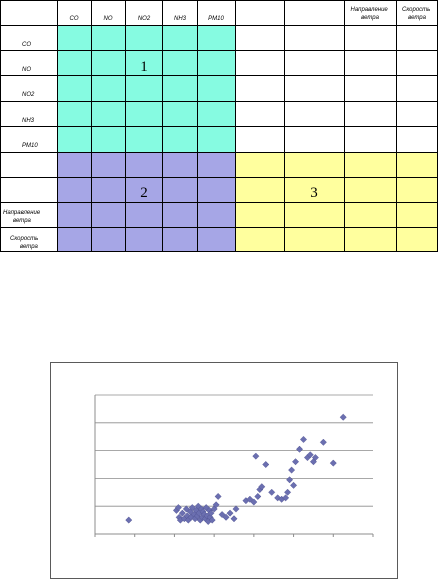 The image size is (438, 580). I want to click on row-header-wind-direction: Направление ветра, so click(22, 217).